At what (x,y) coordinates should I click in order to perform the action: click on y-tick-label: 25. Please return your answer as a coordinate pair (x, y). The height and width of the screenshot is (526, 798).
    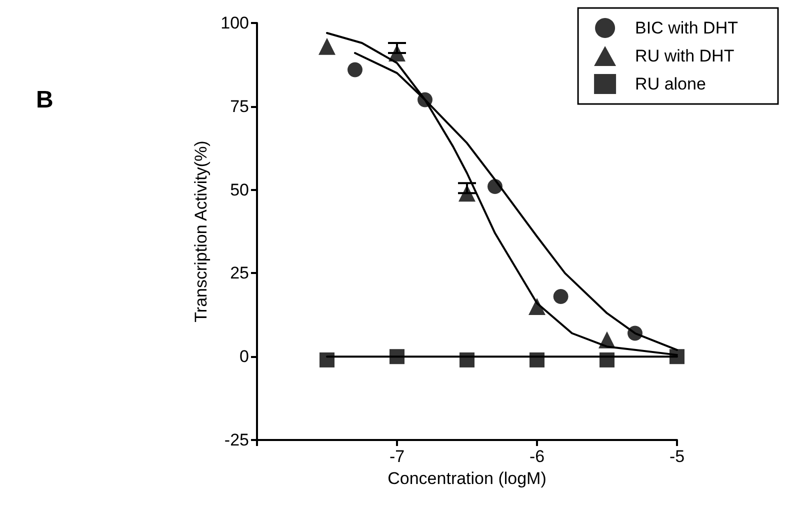
    Looking at the image, I should click on (239, 273).